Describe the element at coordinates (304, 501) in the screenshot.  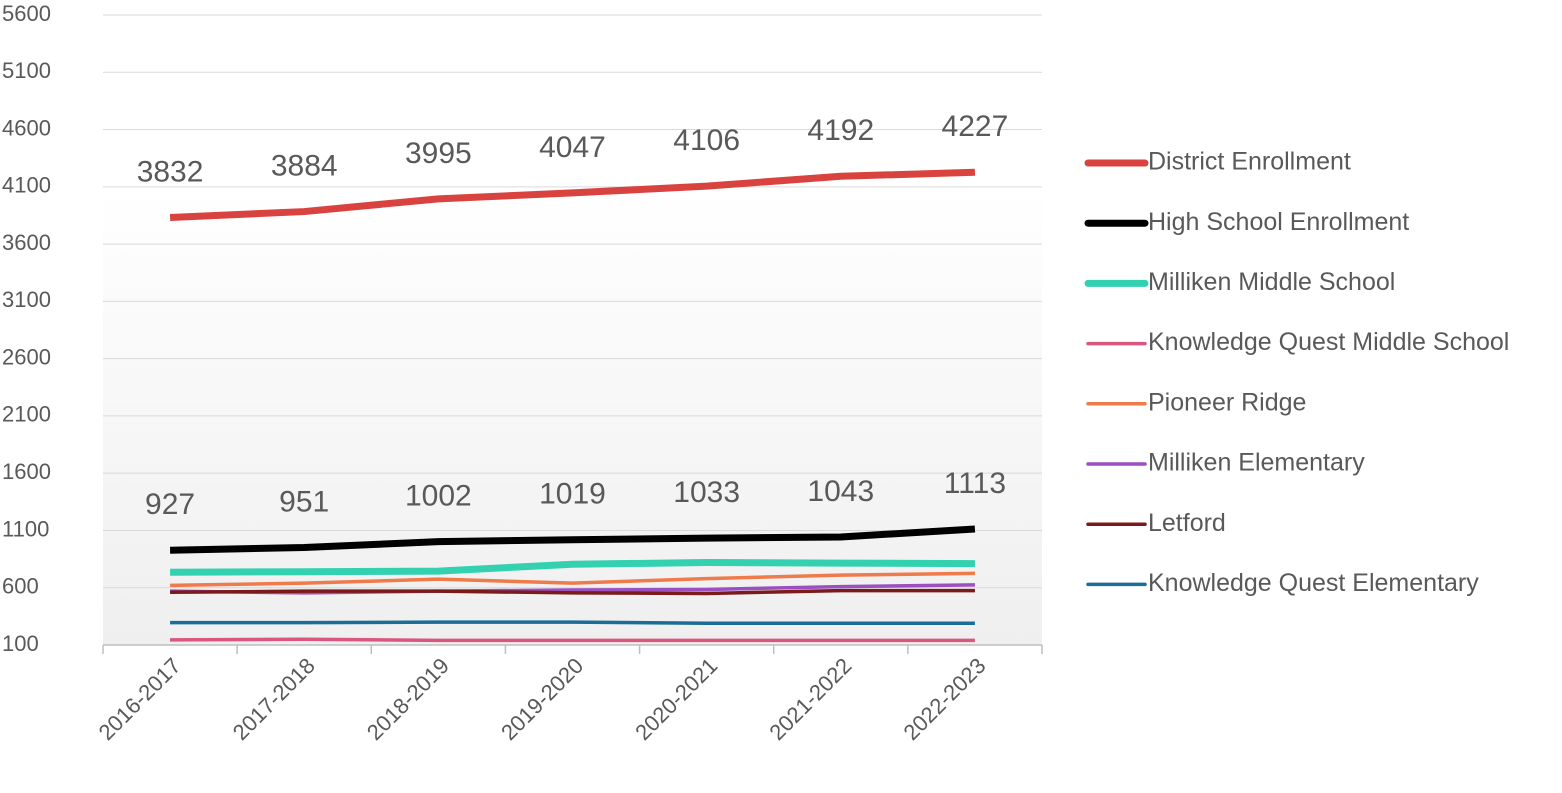
I see `data-label: 951` at that location.